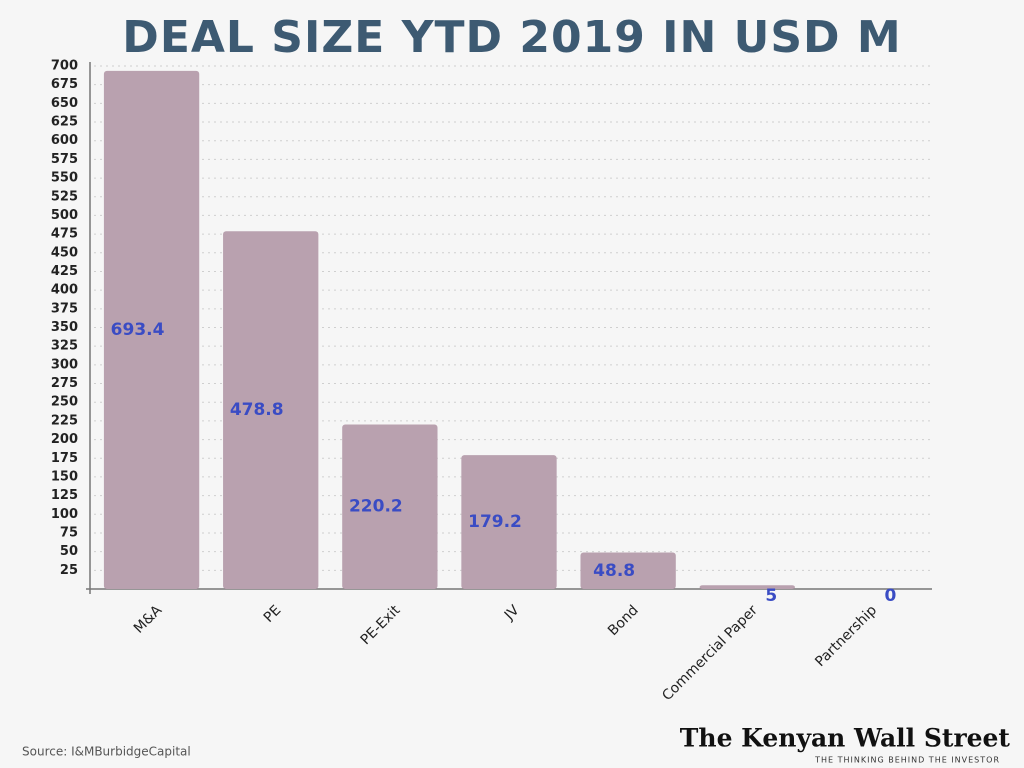 Image resolution: width=1024 pixels, height=768 pixels. Describe the element at coordinates (64, 84) in the screenshot. I see `y-tick-label: 675` at that location.